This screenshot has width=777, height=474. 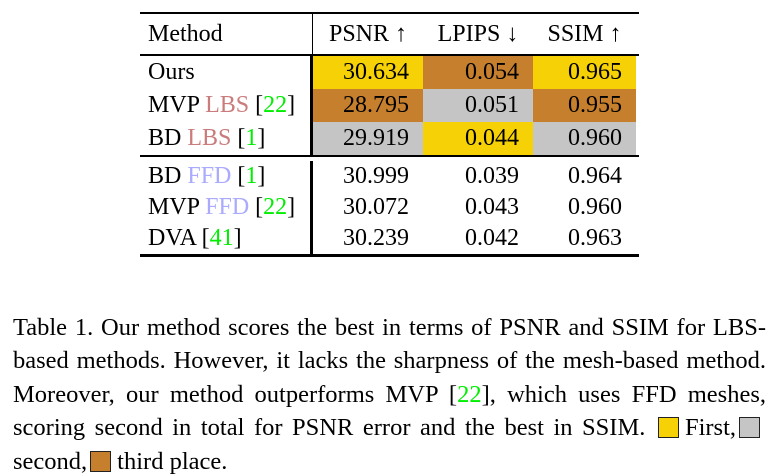 I want to click on method-label: MVP FFD [22], so click(x=226, y=207).